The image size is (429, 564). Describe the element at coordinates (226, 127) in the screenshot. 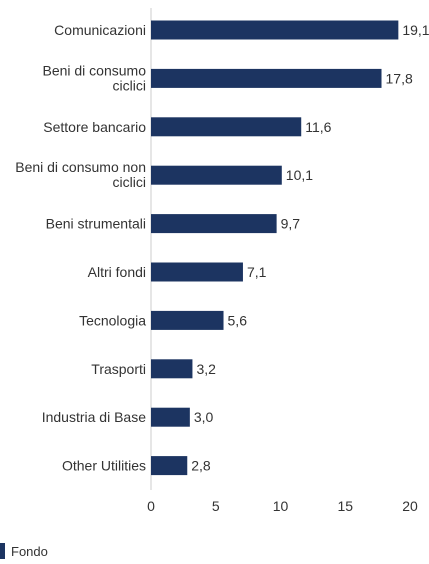

I see `bar-settore-bancario` at that location.